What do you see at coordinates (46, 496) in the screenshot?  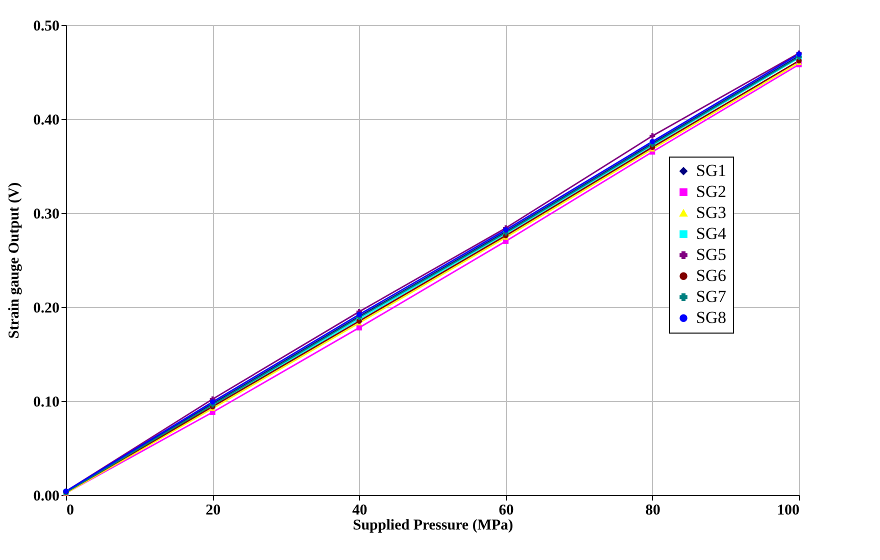 I see `y-tick-label: 0.00` at bounding box center [46, 496].